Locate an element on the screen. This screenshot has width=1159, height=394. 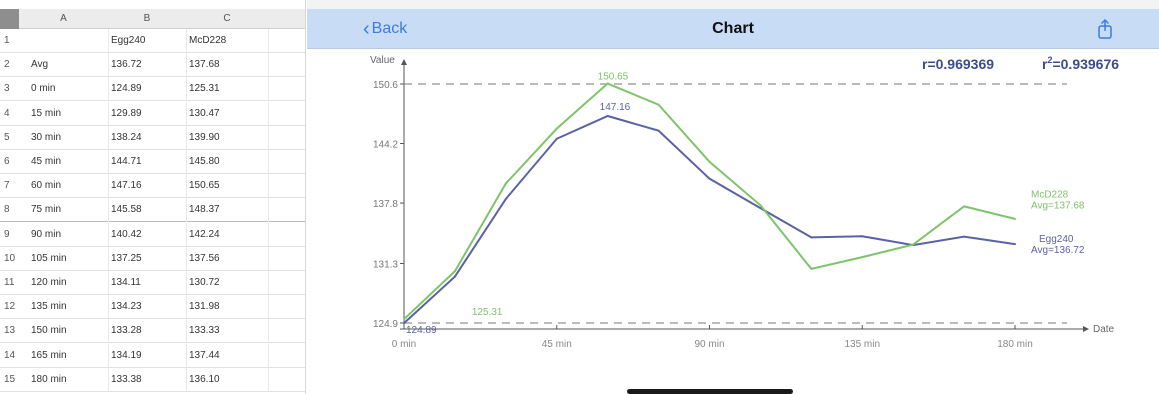
cell-b: 140.42 is located at coordinates (148, 234).